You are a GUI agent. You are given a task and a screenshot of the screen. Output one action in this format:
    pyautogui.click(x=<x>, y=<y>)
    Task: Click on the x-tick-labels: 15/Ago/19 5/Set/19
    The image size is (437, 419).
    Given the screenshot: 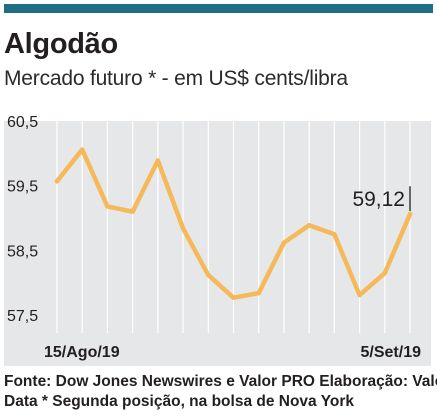 What is the action you would take?
    pyautogui.click(x=232, y=352)
    